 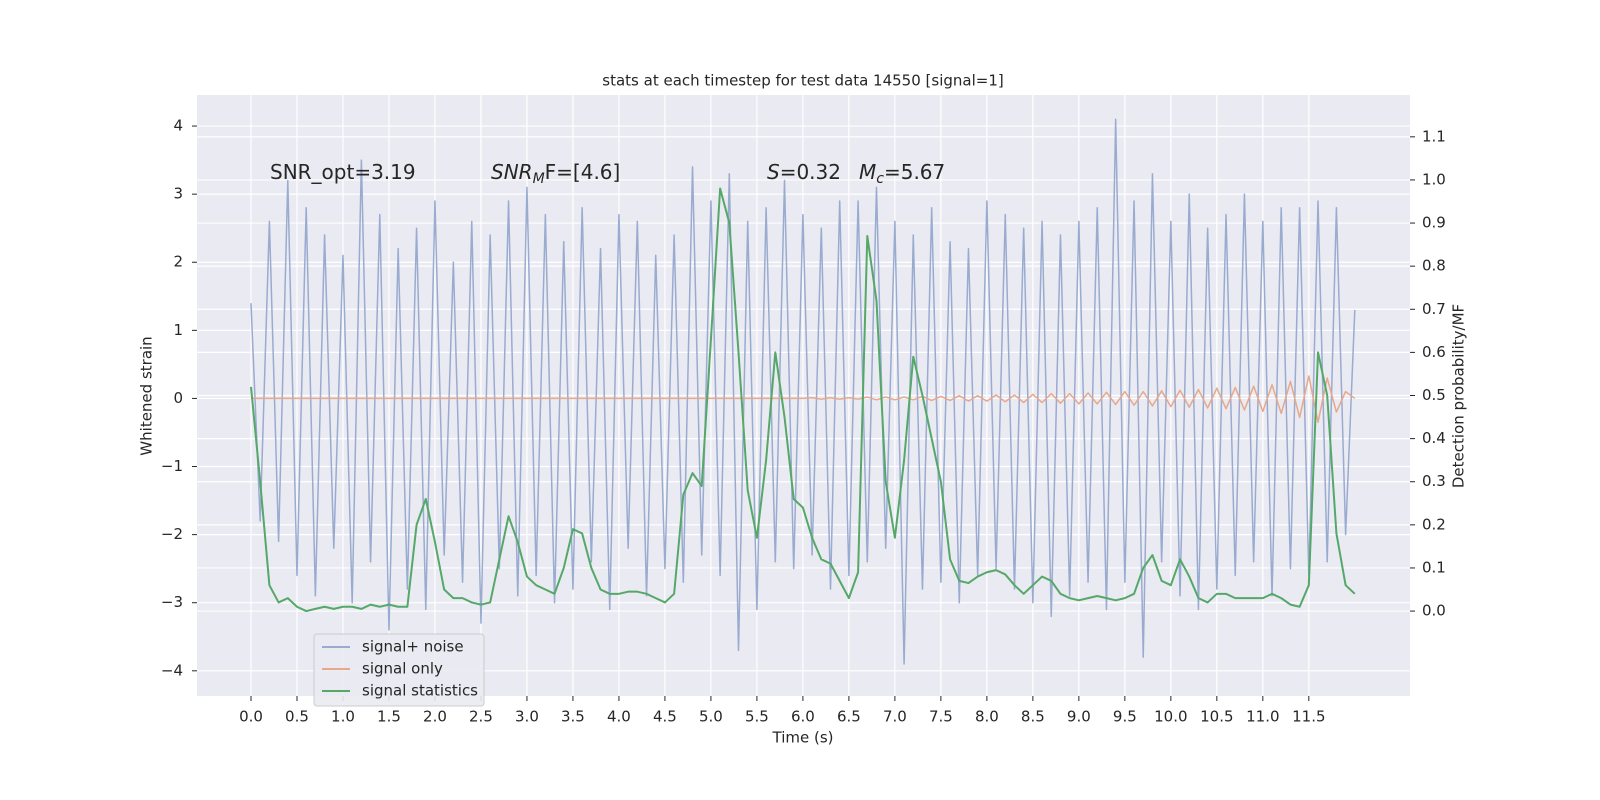 I want to click on annotation: Mc=5.67, so click(x=902, y=174).